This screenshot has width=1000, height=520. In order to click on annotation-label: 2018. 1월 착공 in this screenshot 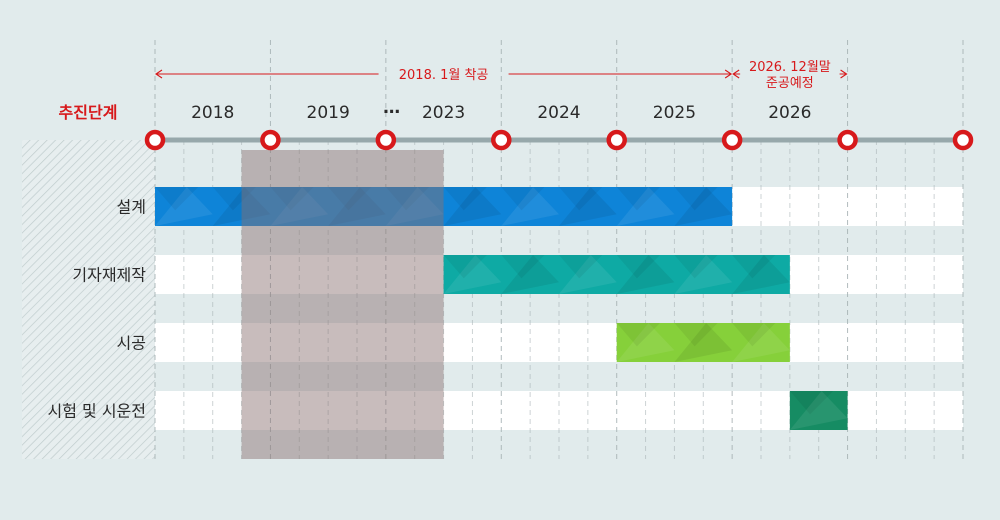, I will do `click(444, 75)`.